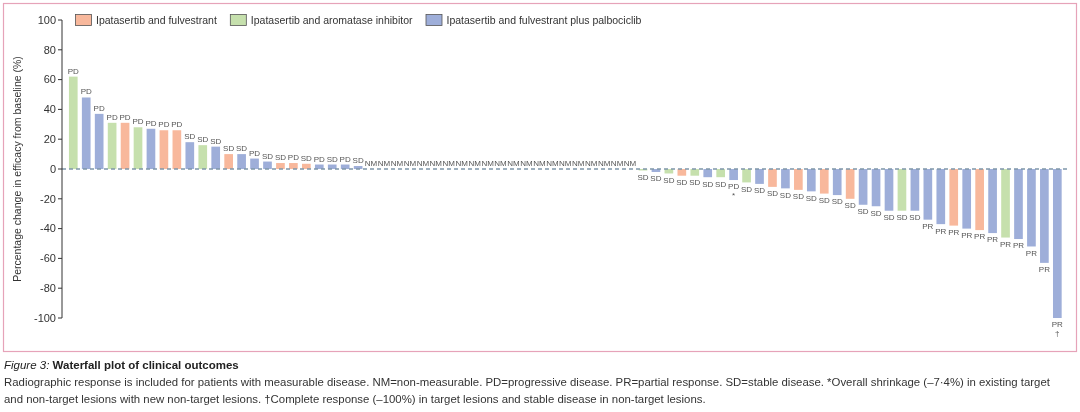 The image size is (1080, 412). Describe the element at coordinates (331, 19) in the screenshot. I see `legend-label: Ipatasertib and aromatase inhibitor` at that location.